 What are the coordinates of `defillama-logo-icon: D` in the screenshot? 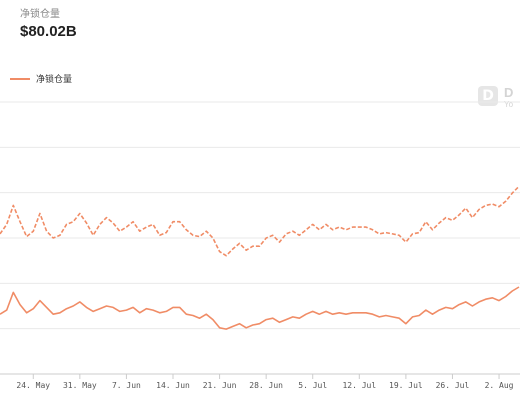 It's located at (488, 96).